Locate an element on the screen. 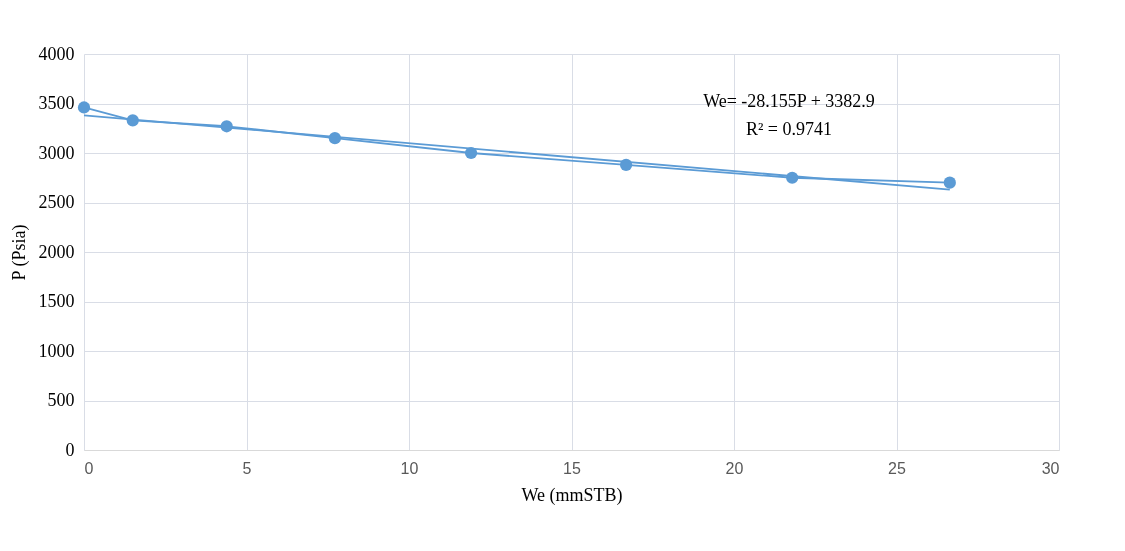 The width and height of the screenshot is (1125, 551). y-tick-label: 4000 is located at coordinates (56, 53).